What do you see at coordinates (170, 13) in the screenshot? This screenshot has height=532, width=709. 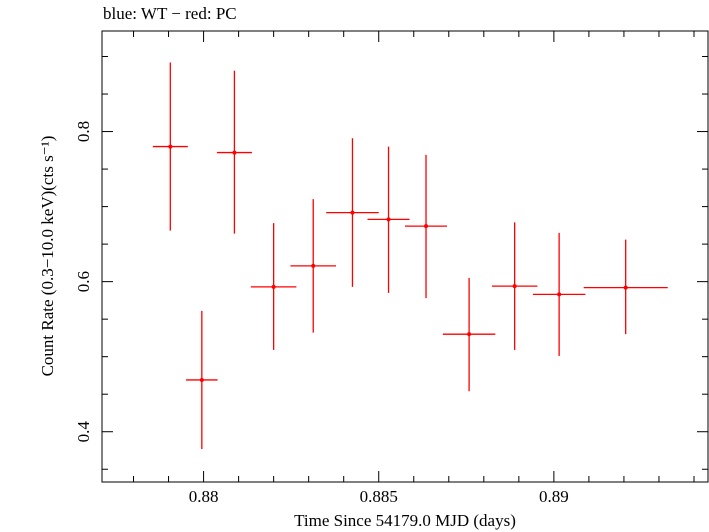 I see `chart-title: blue: WT − red: PC` at bounding box center [170, 13].